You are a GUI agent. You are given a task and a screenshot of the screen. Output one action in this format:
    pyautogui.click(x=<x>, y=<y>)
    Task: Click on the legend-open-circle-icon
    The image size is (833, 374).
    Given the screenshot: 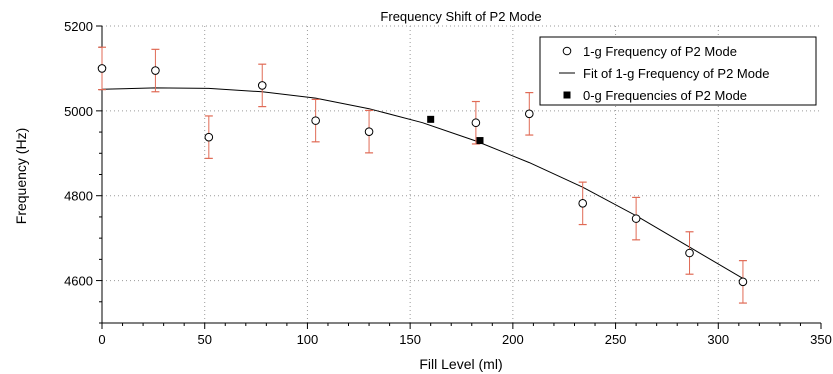 What is the action you would take?
    pyautogui.click(x=567, y=51)
    